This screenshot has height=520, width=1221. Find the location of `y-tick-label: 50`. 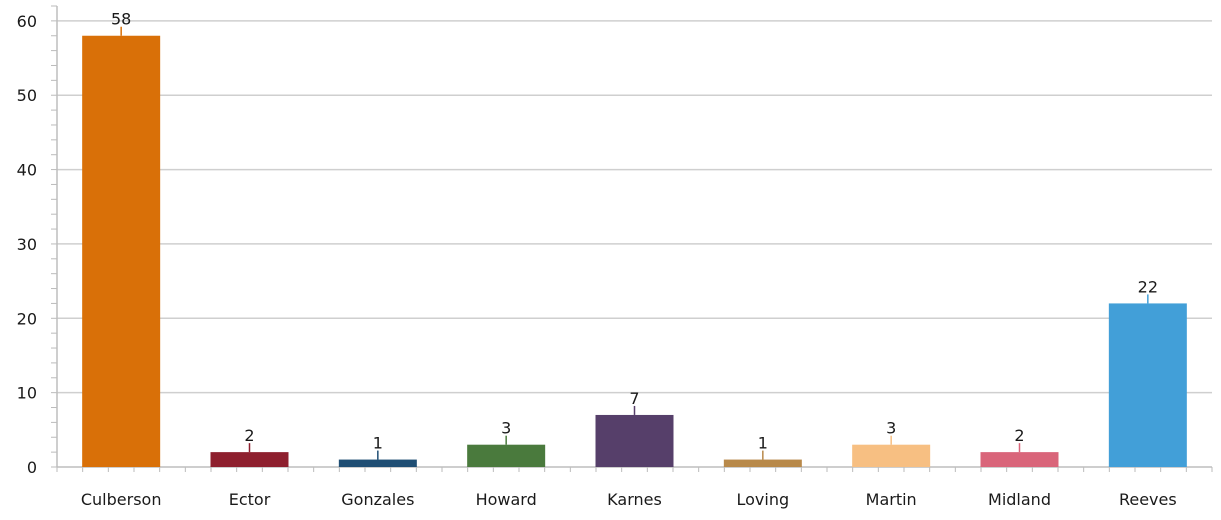

y-tick-label: 50 is located at coordinates (27, 95).